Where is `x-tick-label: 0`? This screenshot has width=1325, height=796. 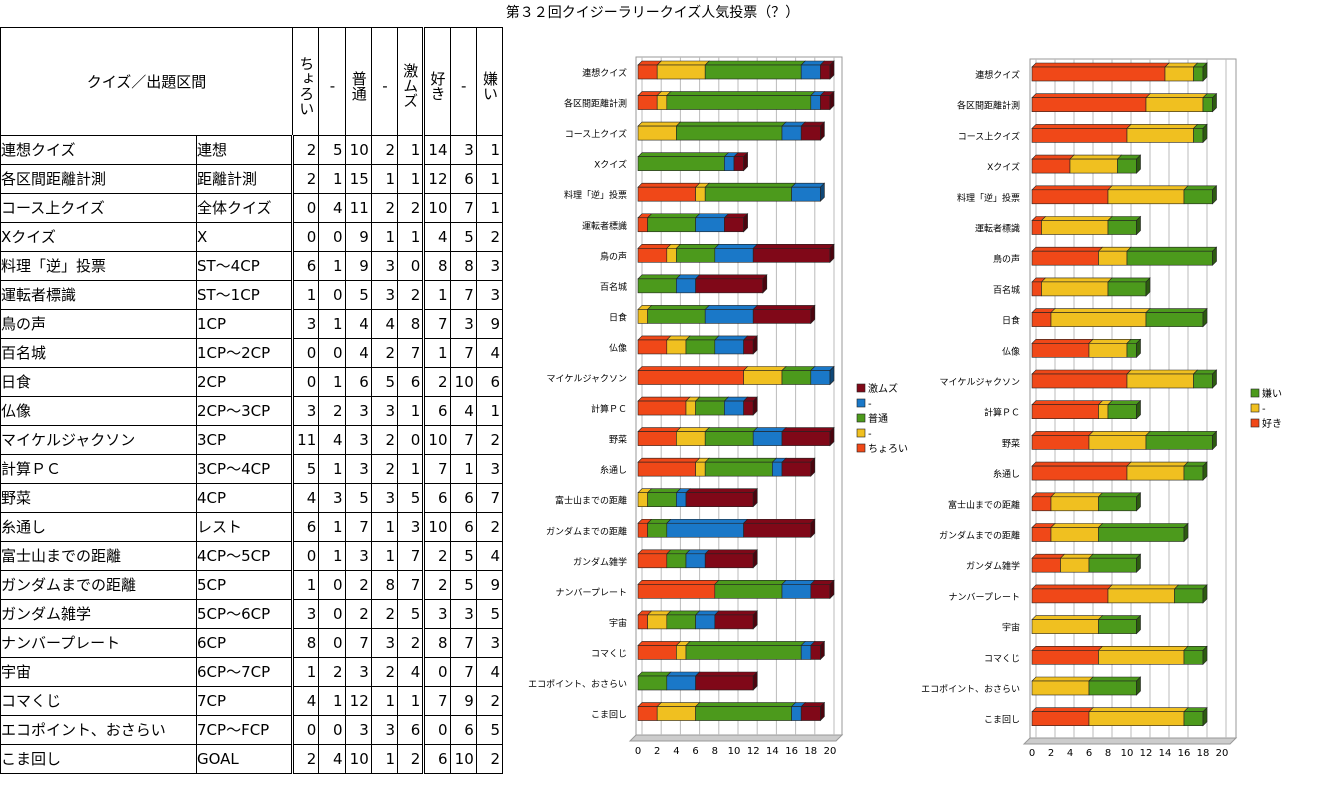 x-tick-label: 0 is located at coordinates (638, 751).